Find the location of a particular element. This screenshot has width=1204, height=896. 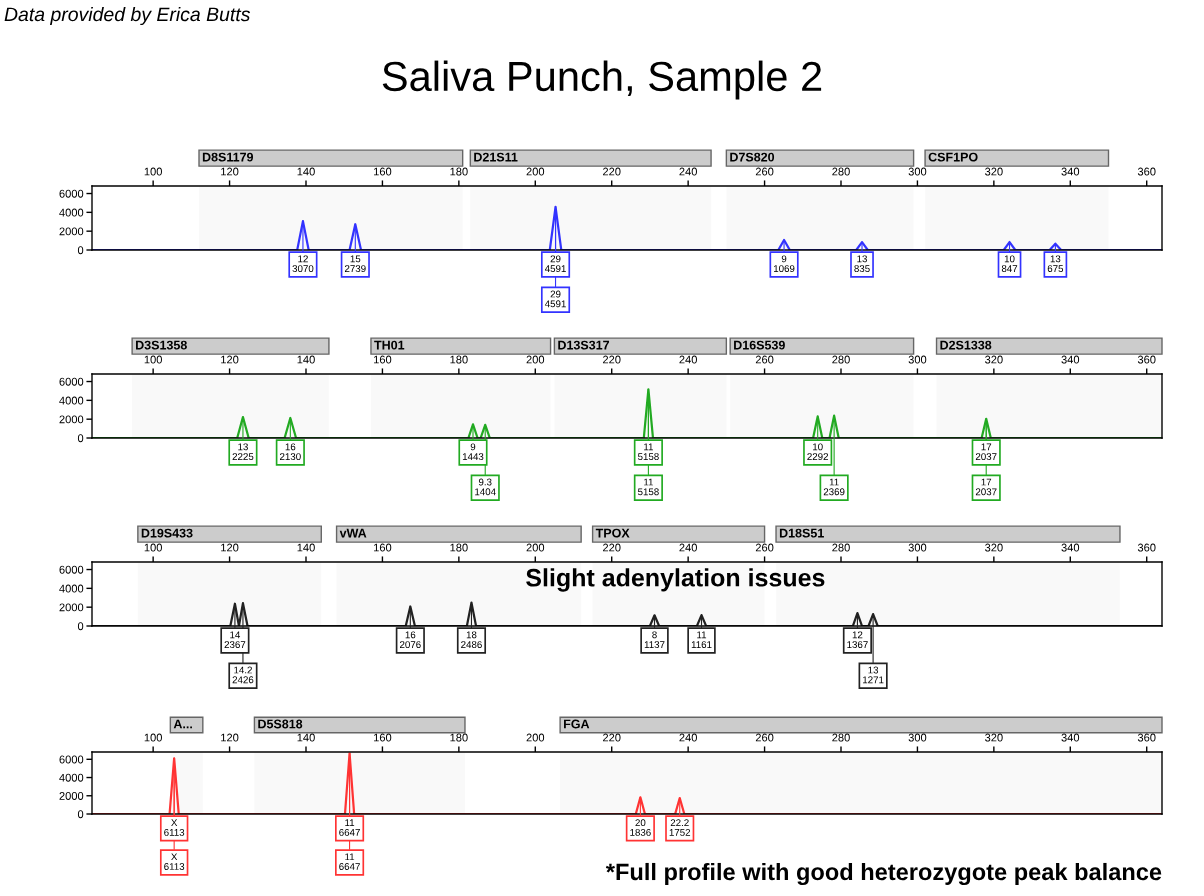

chart-title: Saliva Punch, Sample 2 is located at coordinates (602, 80).